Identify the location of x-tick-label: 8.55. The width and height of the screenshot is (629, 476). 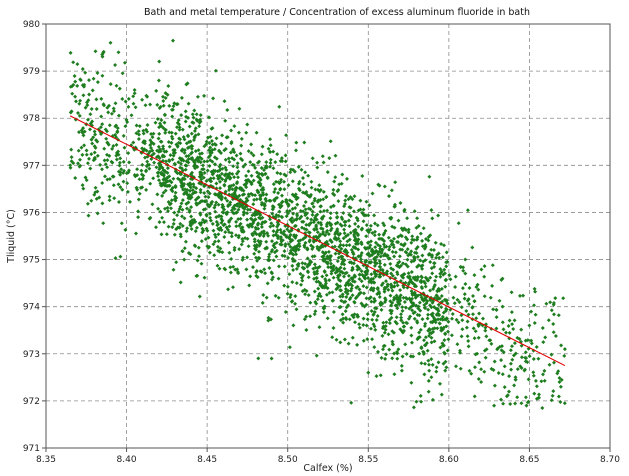
(368, 460).